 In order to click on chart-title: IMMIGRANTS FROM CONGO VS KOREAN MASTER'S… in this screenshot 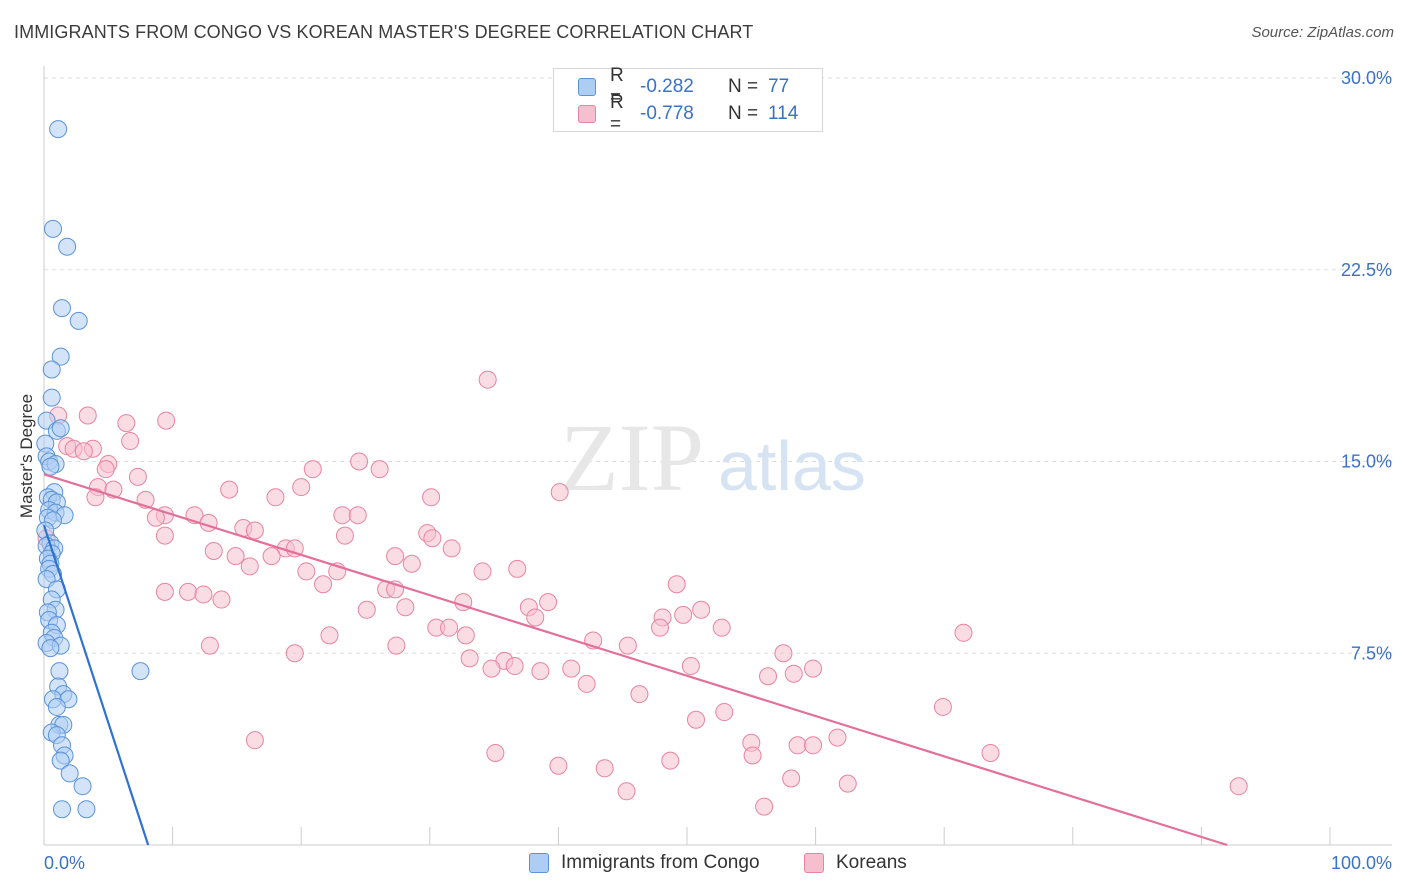, I will do `click(384, 32)`.